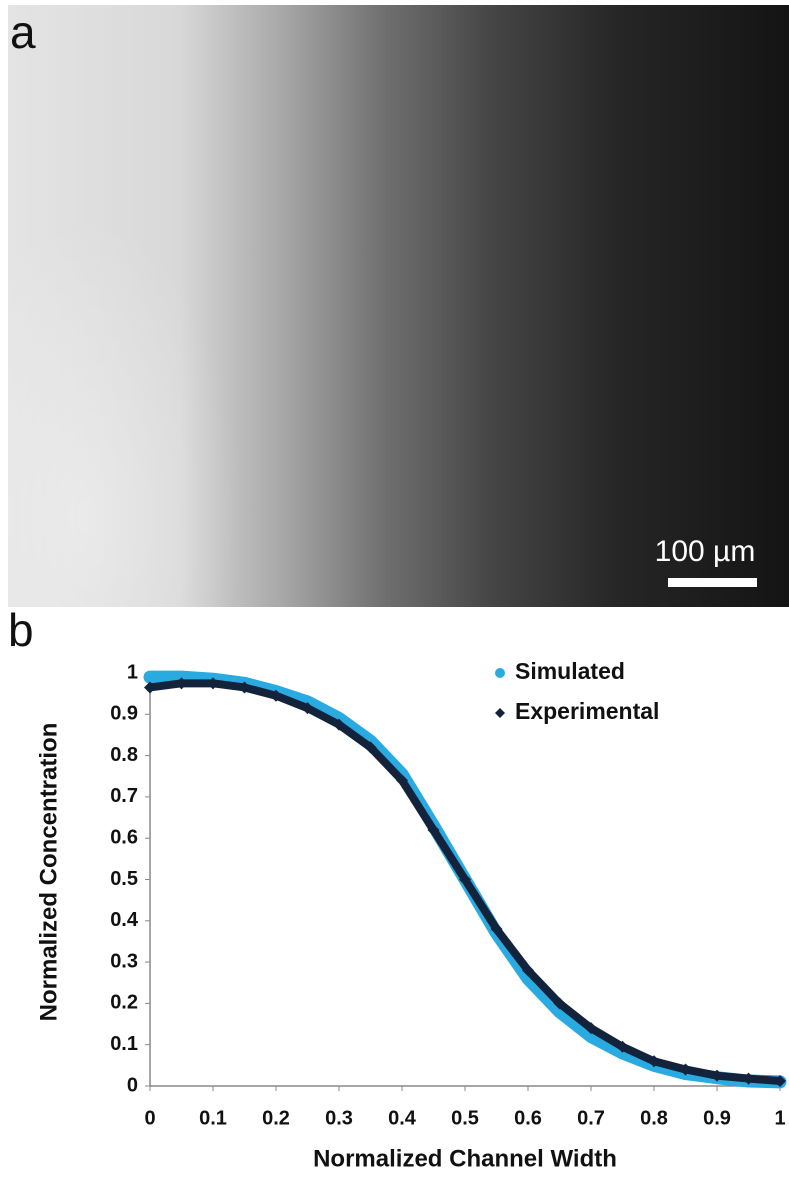 The height and width of the screenshot is (1178, 789). I want to click on x-tick-label: 0.9, so click(717, 1118).